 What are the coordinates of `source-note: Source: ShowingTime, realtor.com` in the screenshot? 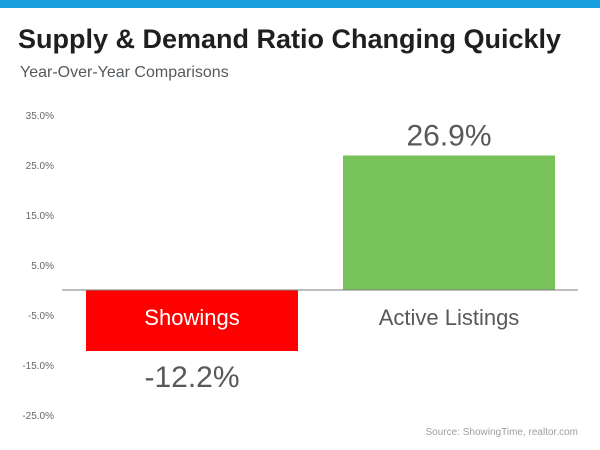 It's located at (501, 432).